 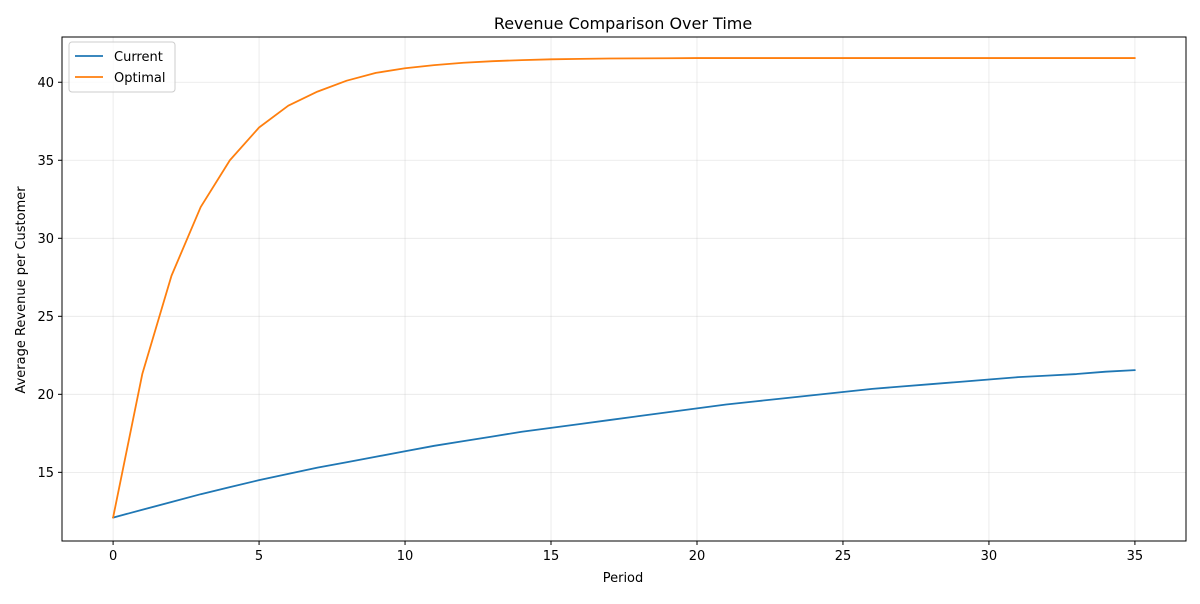 What do you see at coordinates (45, 161) in the screenshot?
I see `y-tick-label: 35` at bounding box center [45, 161].